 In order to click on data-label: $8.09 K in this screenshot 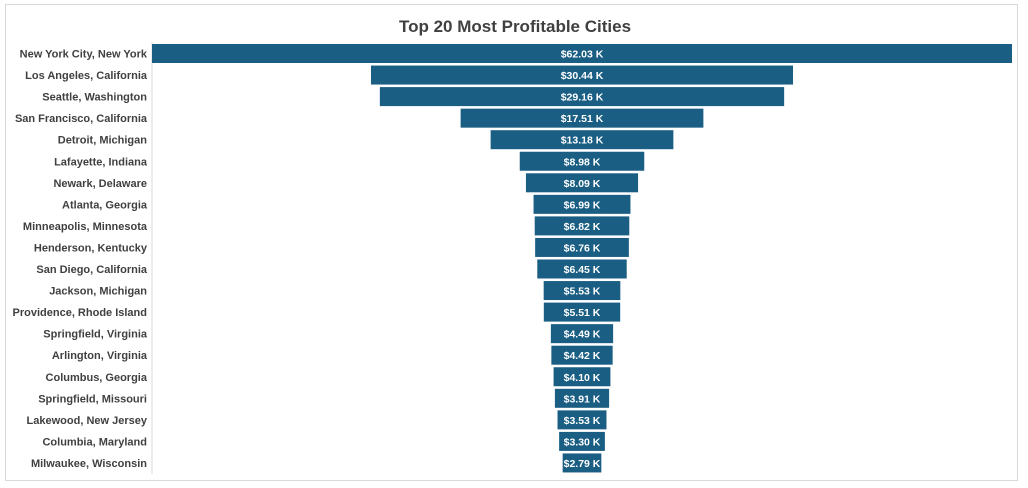, I will do `click(582, 184)`.